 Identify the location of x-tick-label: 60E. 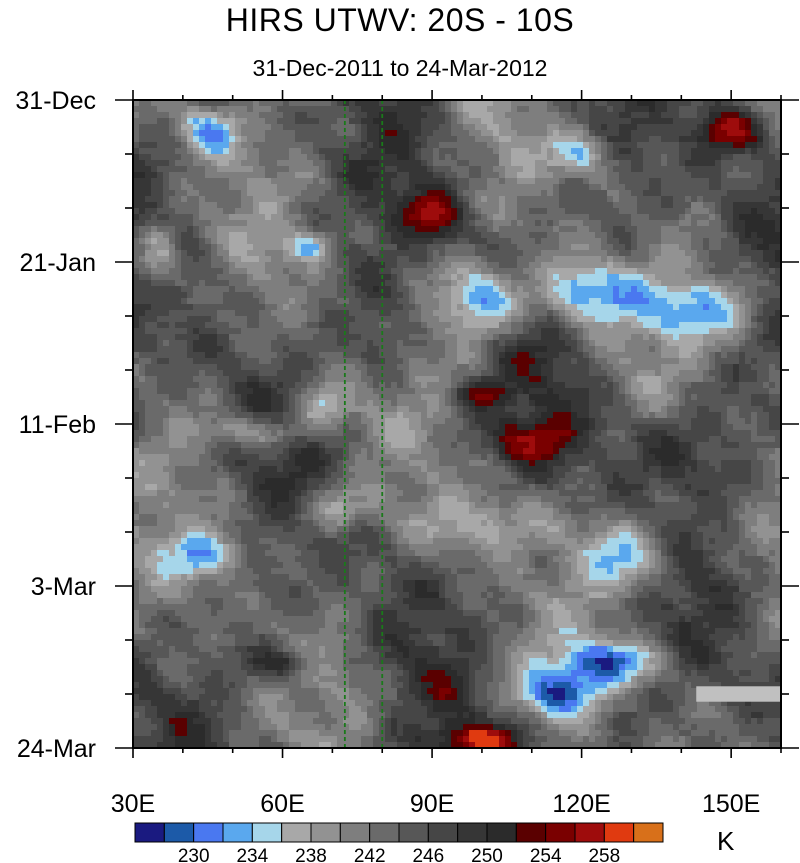
(282, 804).